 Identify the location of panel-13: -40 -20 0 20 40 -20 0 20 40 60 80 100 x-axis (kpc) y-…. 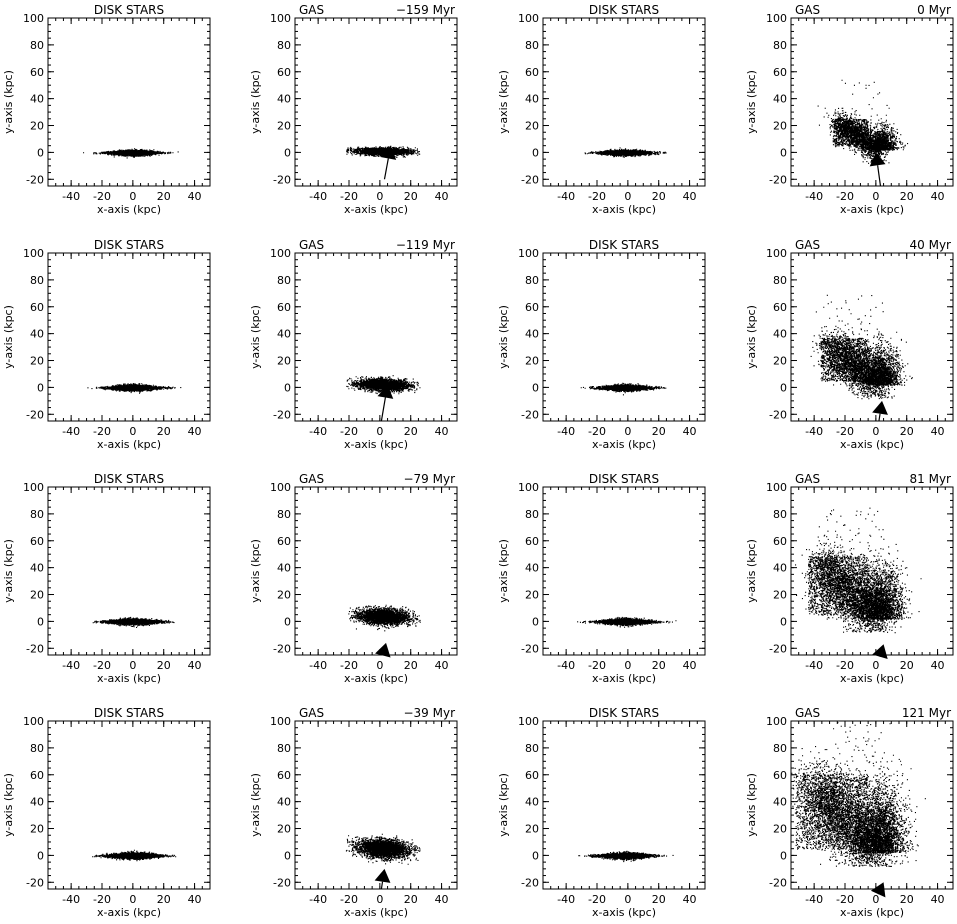
(106, 812).